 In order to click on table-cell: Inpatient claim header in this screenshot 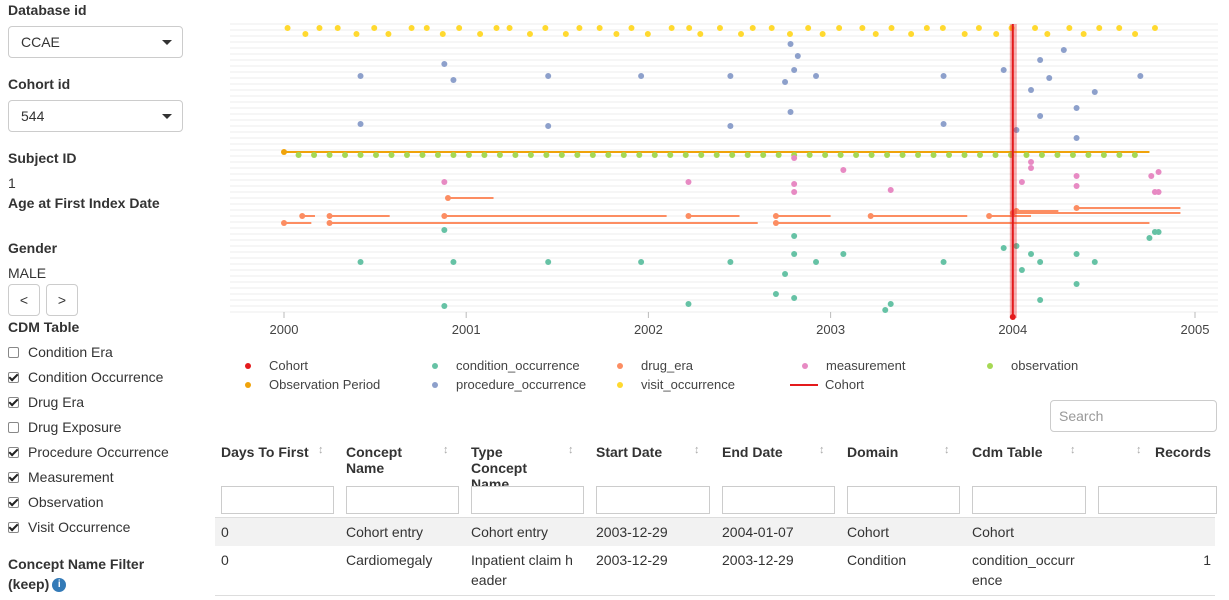, I will do `click(522, 570)`.